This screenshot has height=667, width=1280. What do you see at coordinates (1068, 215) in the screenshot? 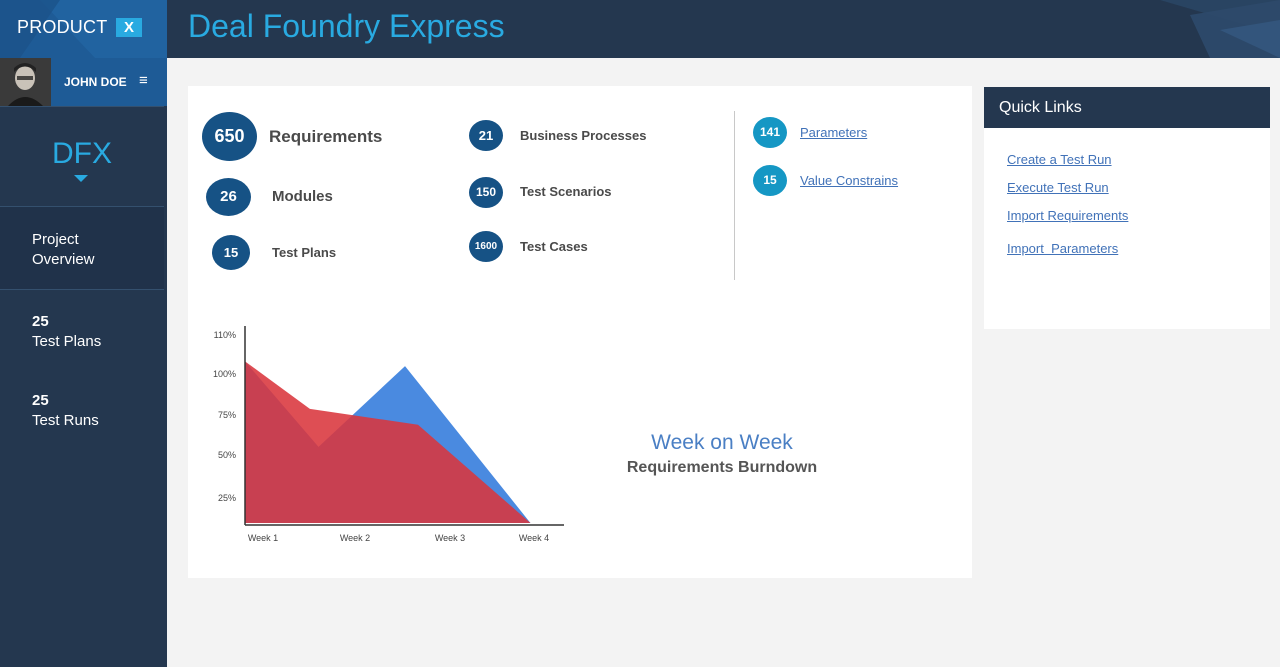
I see `import-requirements-link: Import Requirements` at bounding box center [1068, 215].